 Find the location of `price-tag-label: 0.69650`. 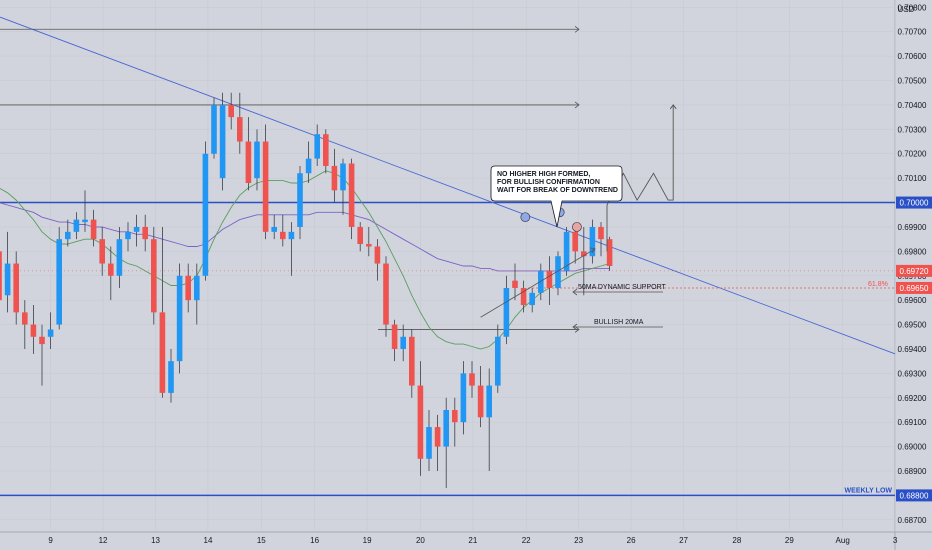

price-tag-label: 0.69650 is located at coordinates (914, 288).